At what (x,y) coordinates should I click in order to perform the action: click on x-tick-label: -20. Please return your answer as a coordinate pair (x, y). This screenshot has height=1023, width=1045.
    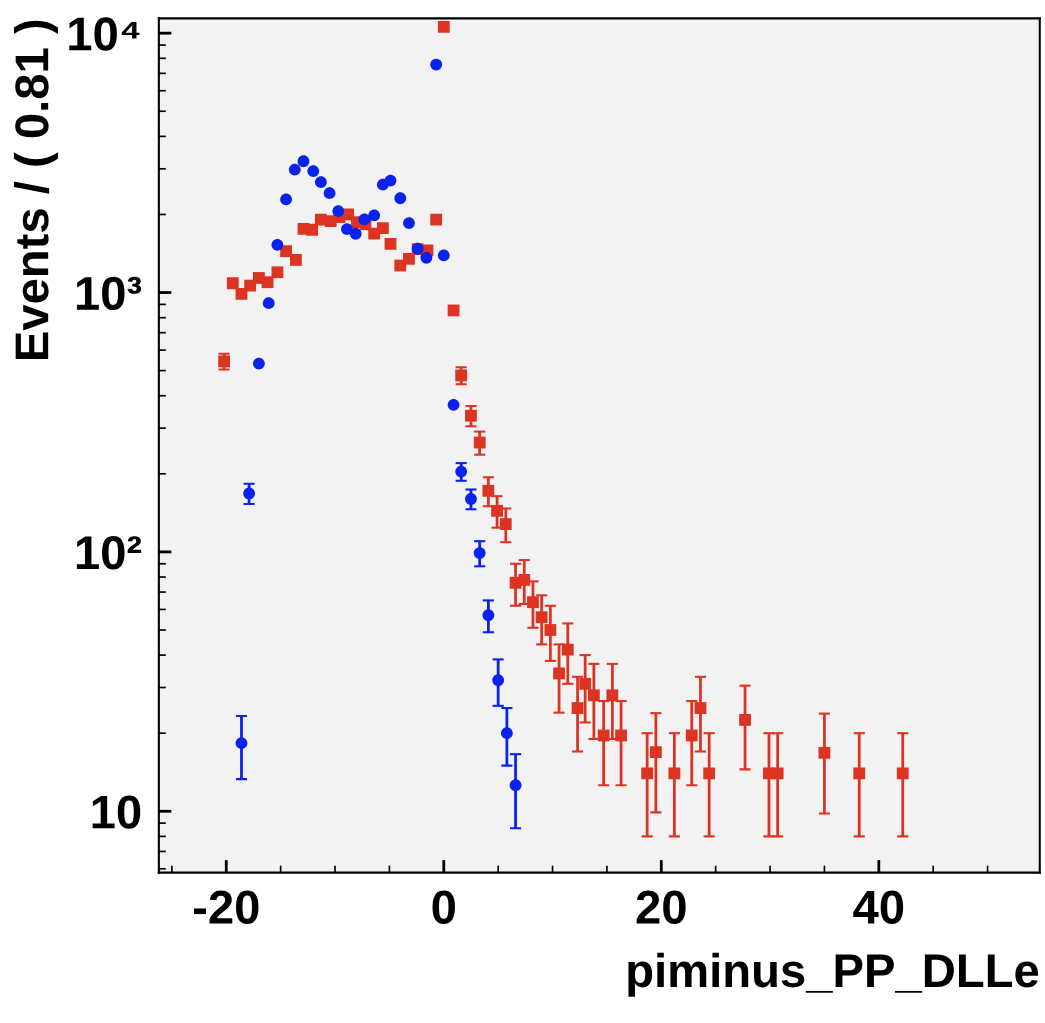
    Looking at the image, I should click on (226, 907).